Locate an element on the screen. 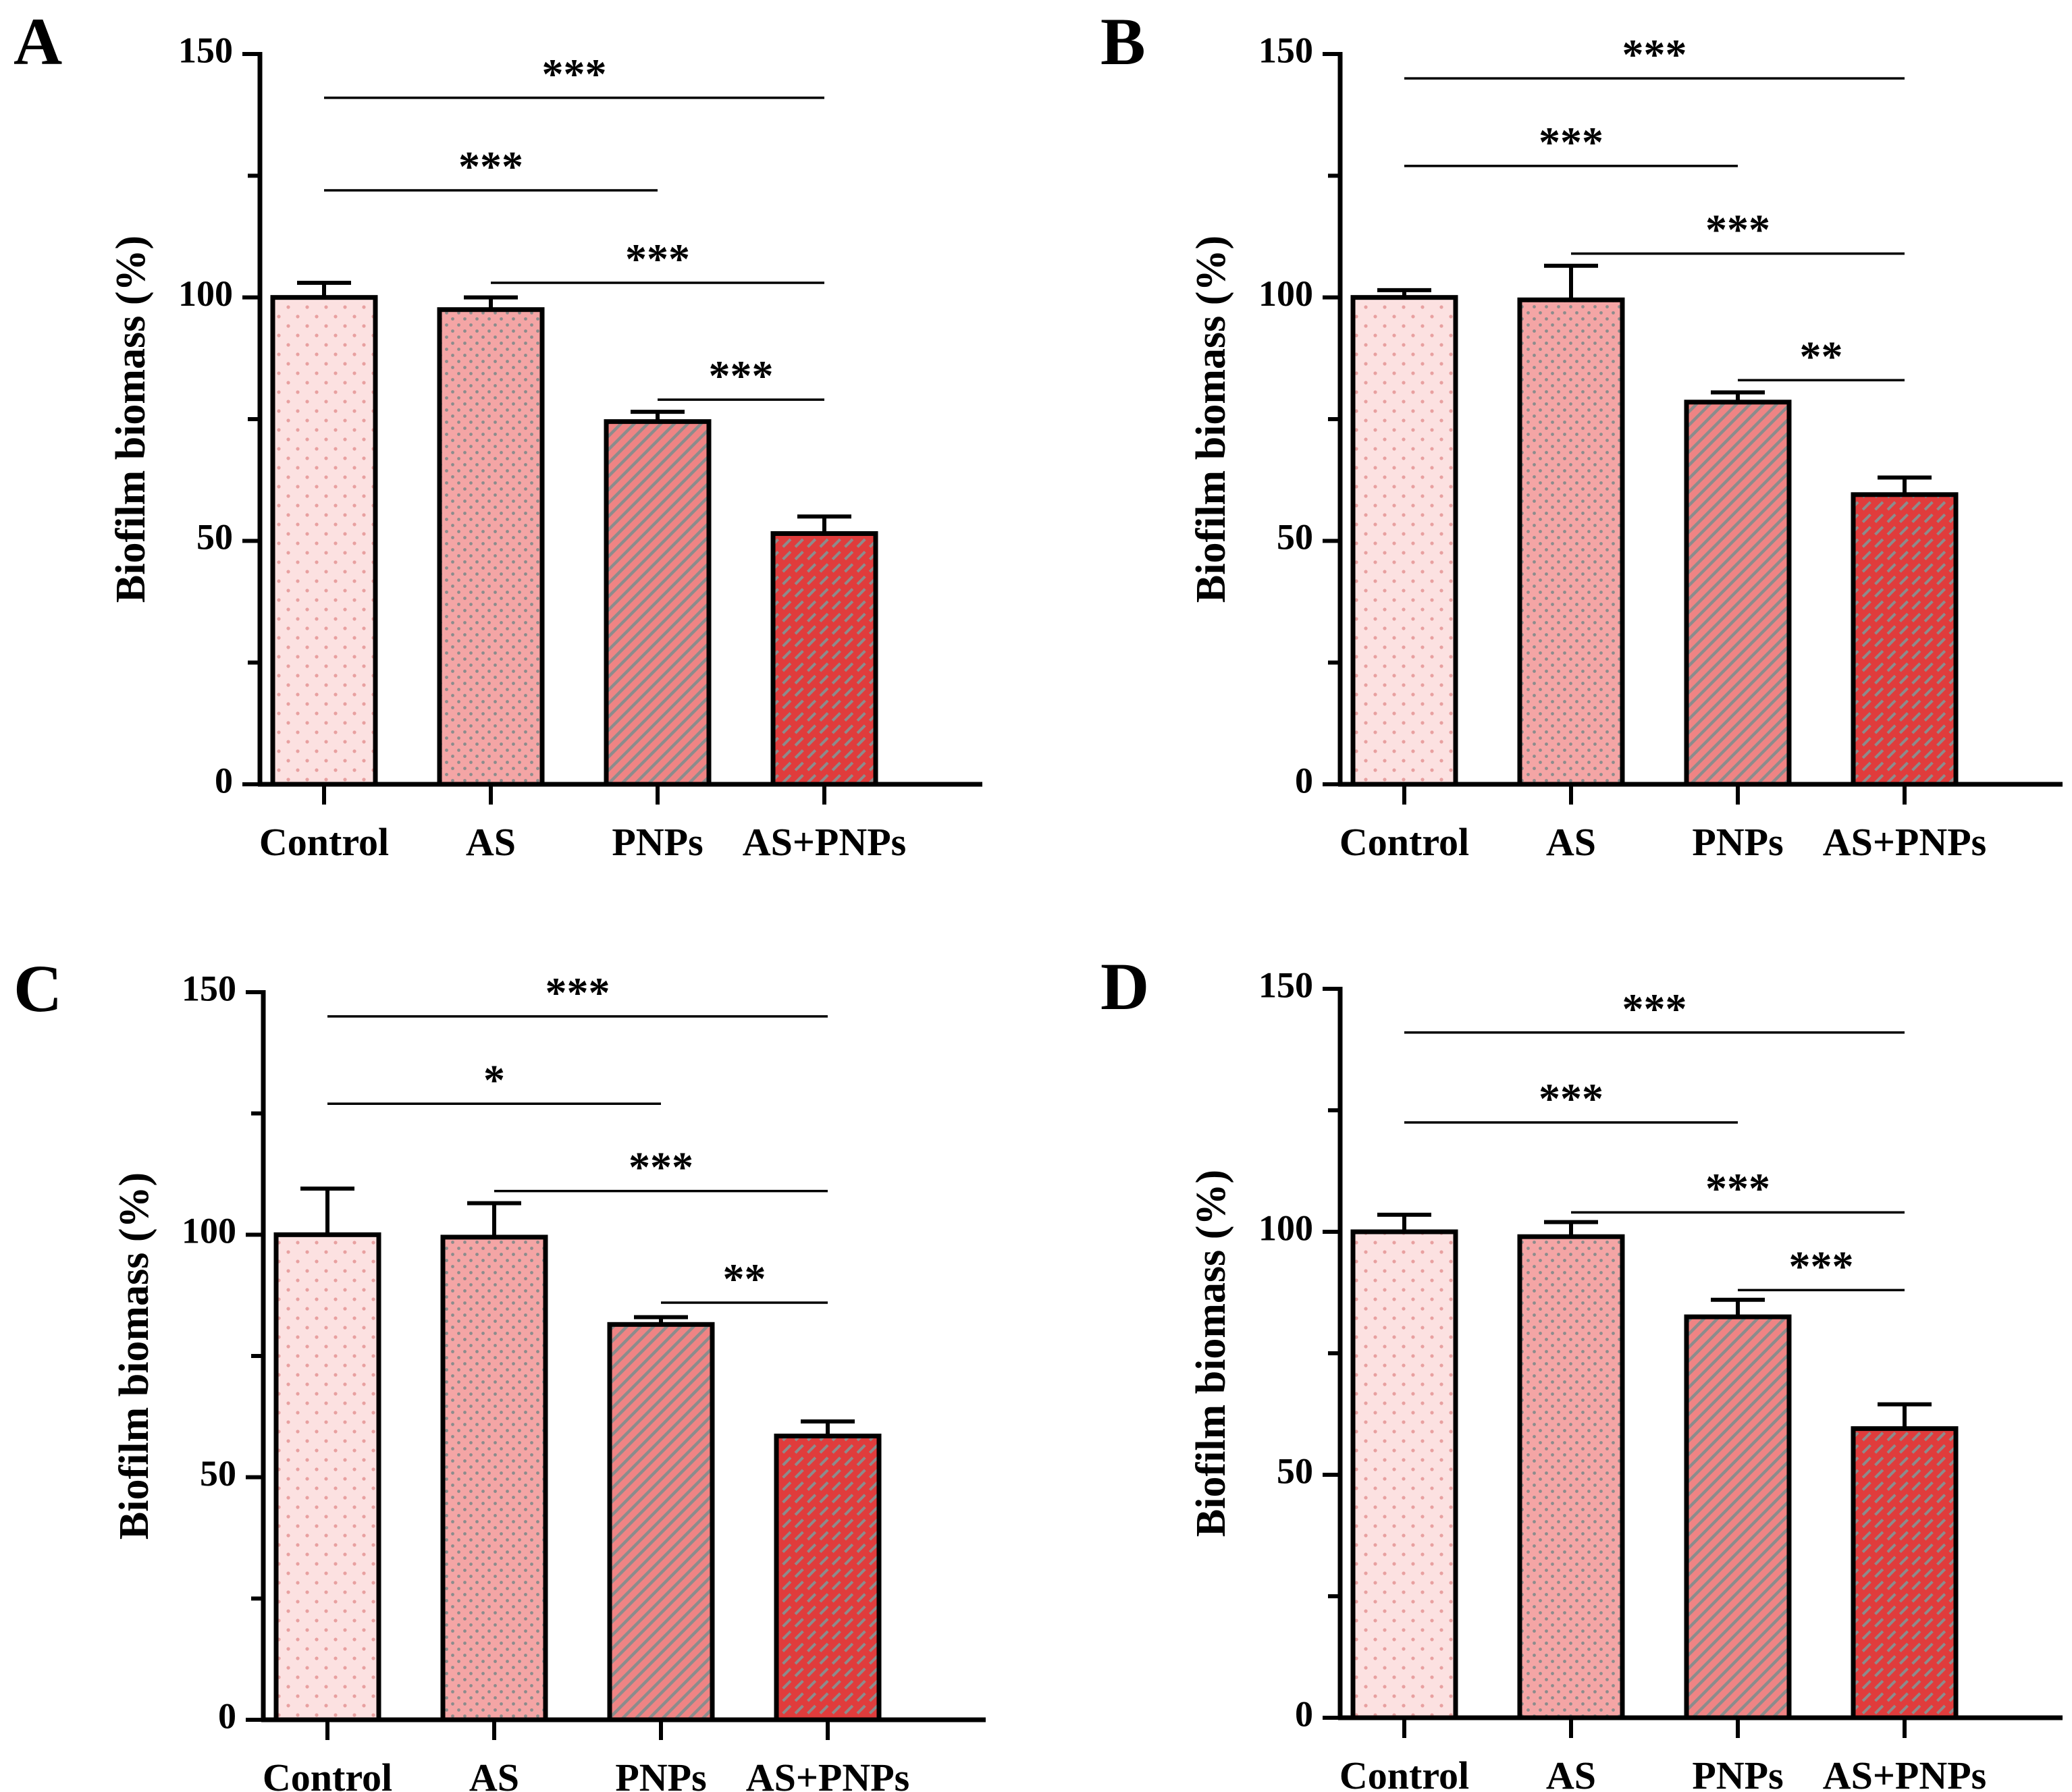 The width and height of the screenshot is (2072, 1792). panel-letter: A is located at coordinates (38, 41).